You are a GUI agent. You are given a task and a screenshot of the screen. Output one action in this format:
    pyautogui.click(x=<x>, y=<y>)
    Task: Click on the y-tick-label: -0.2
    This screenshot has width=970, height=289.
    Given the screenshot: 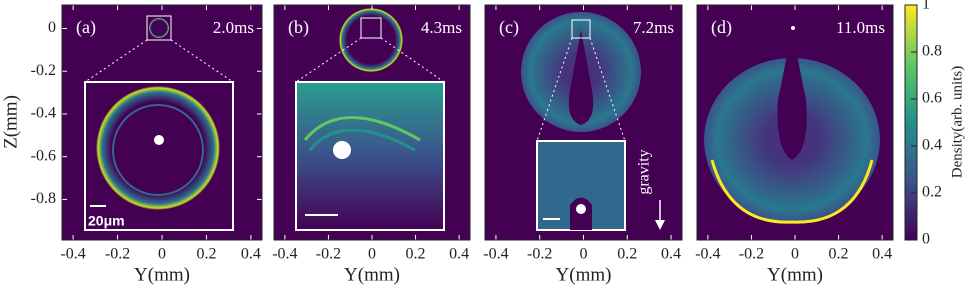 What is the action you would take?
    pyautogui.click(x=43, y=70)
    